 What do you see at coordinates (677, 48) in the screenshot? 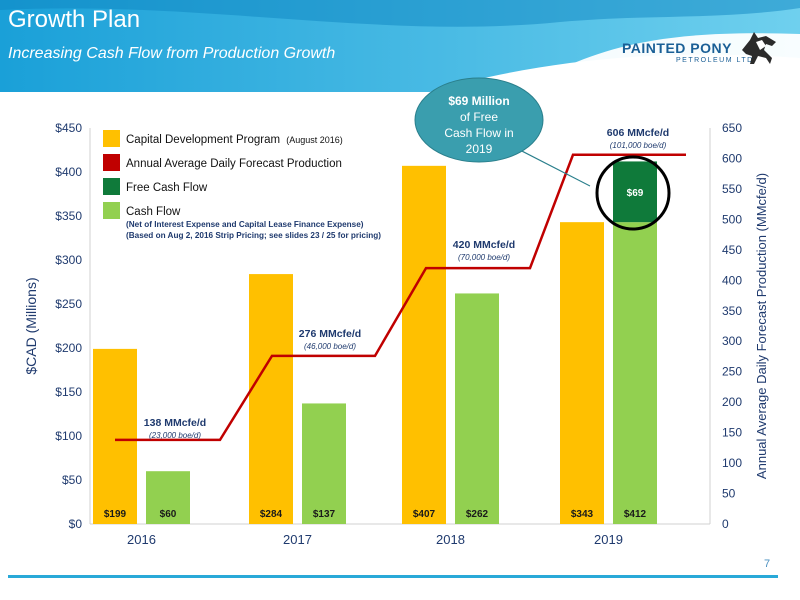
I see `logo-name: PAINTED PONY` at bounding box center [677, 48].